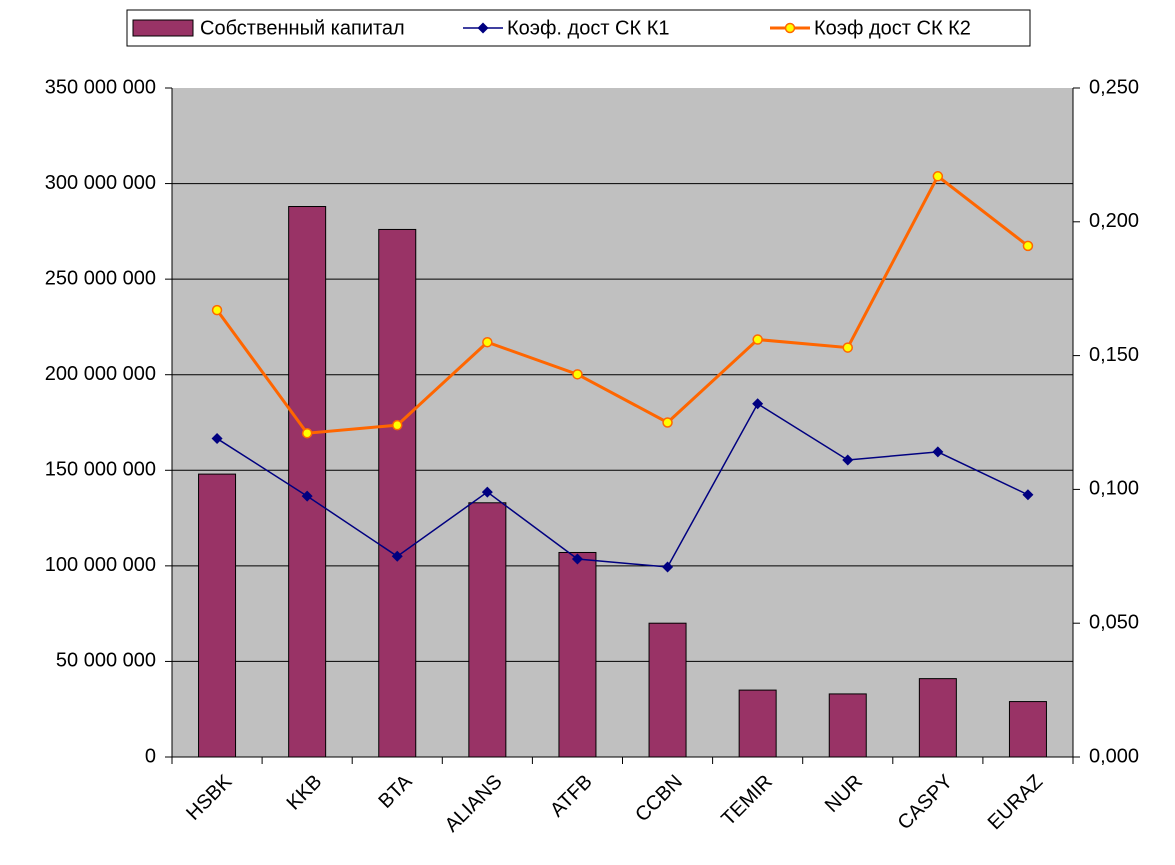 The image size is (1175, 865). What do you see at coordinates (100, 470) in the screenshot?
I see `y-tick-label: 150 000 000` at bounding box center [100, 470].